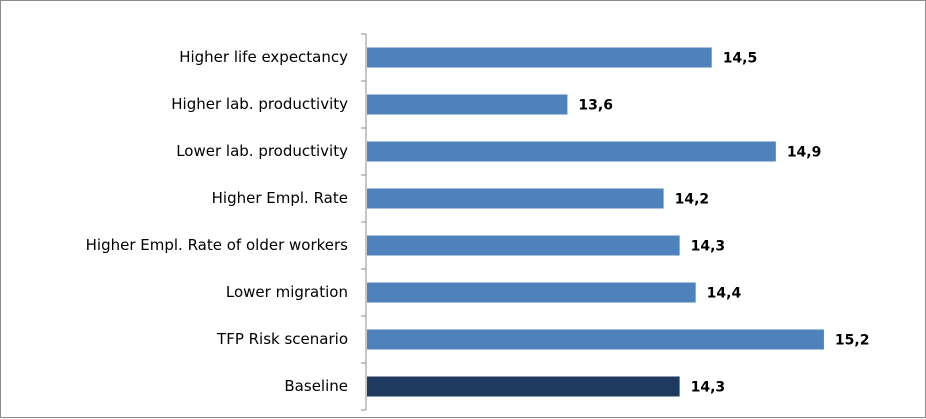  What do you see at coordinates (262, 151) in the screenshot?
I see `category-label: Lower lab. productivity` at bounding box center [262, 151].